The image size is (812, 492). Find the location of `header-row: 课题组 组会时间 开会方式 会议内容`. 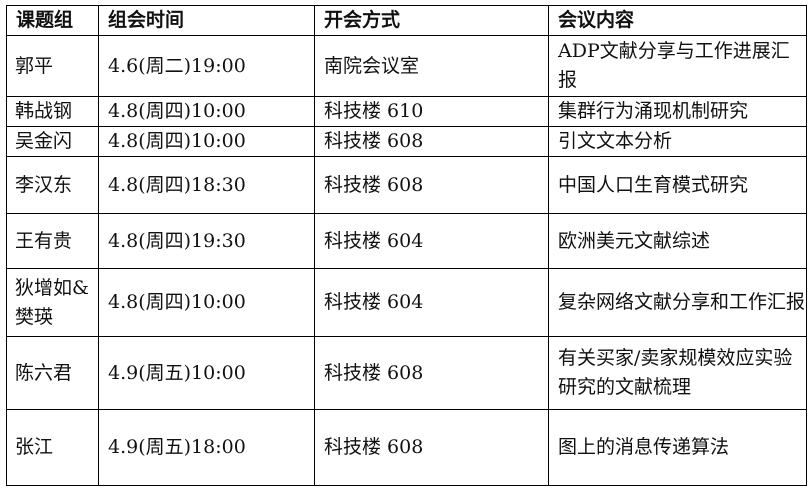

header-row: 课题组 组会时间 开会方式 会议内容 is located at coordinates (406, 20).